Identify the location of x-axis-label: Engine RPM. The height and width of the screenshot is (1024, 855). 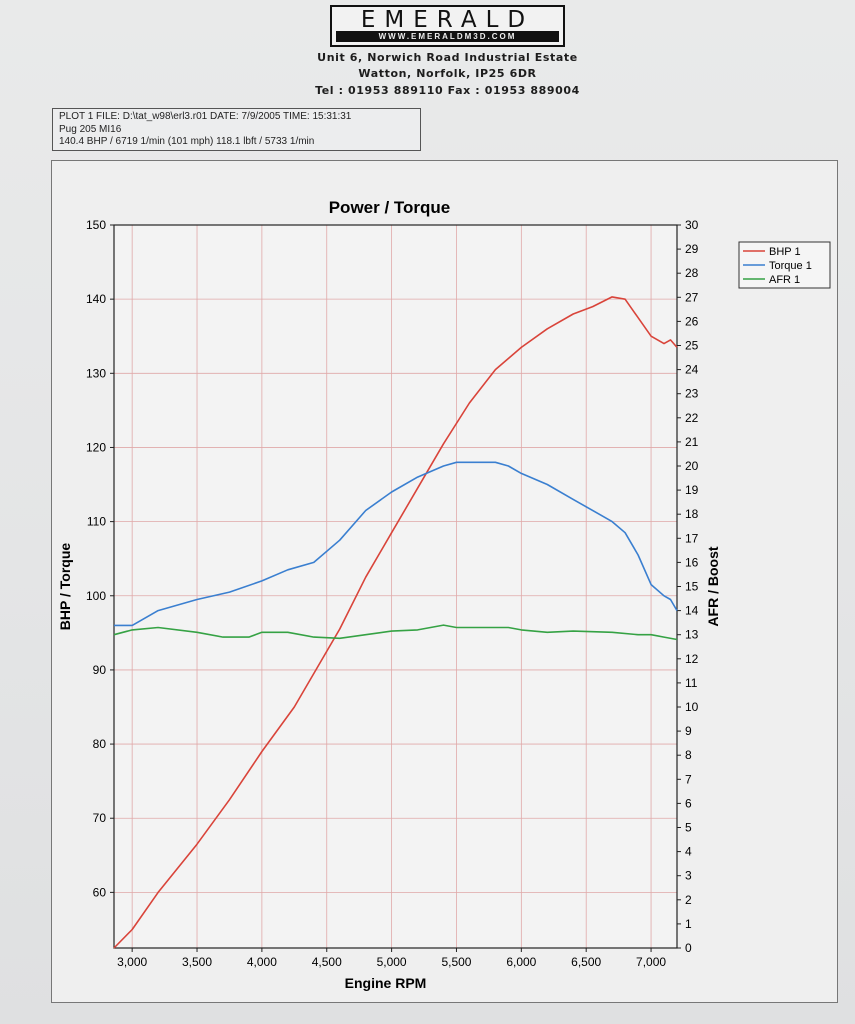
(386, 983).